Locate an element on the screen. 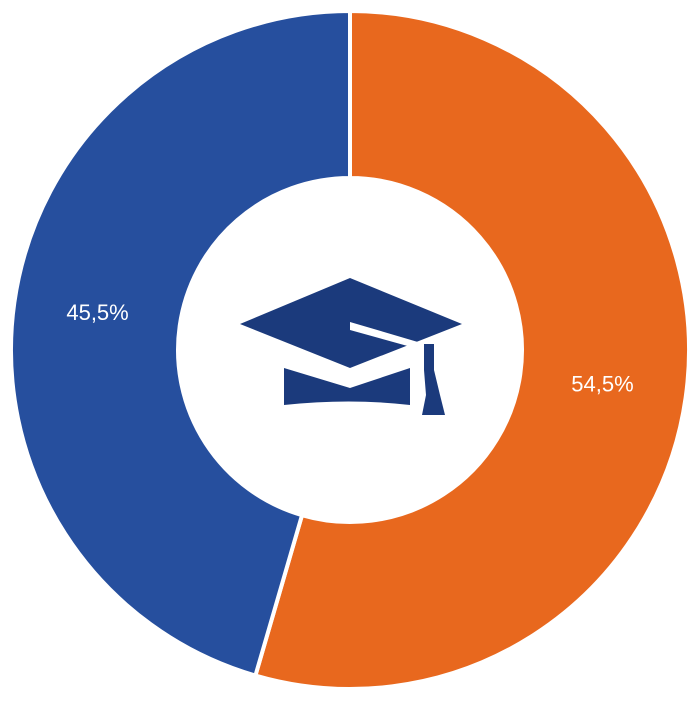  value-label: 54,5% is located at coordinates (602, 384).